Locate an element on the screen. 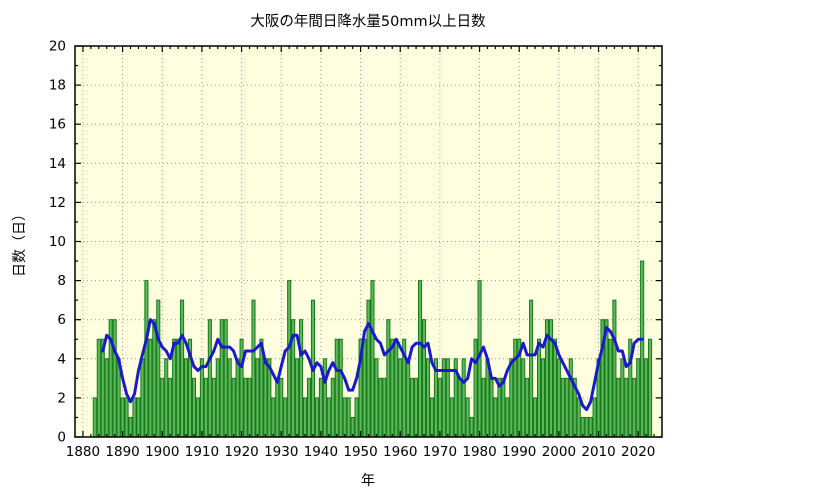 This screenshot has width=833, height=498. x-tick-label: 1880 is located at coordinates (83, 452).